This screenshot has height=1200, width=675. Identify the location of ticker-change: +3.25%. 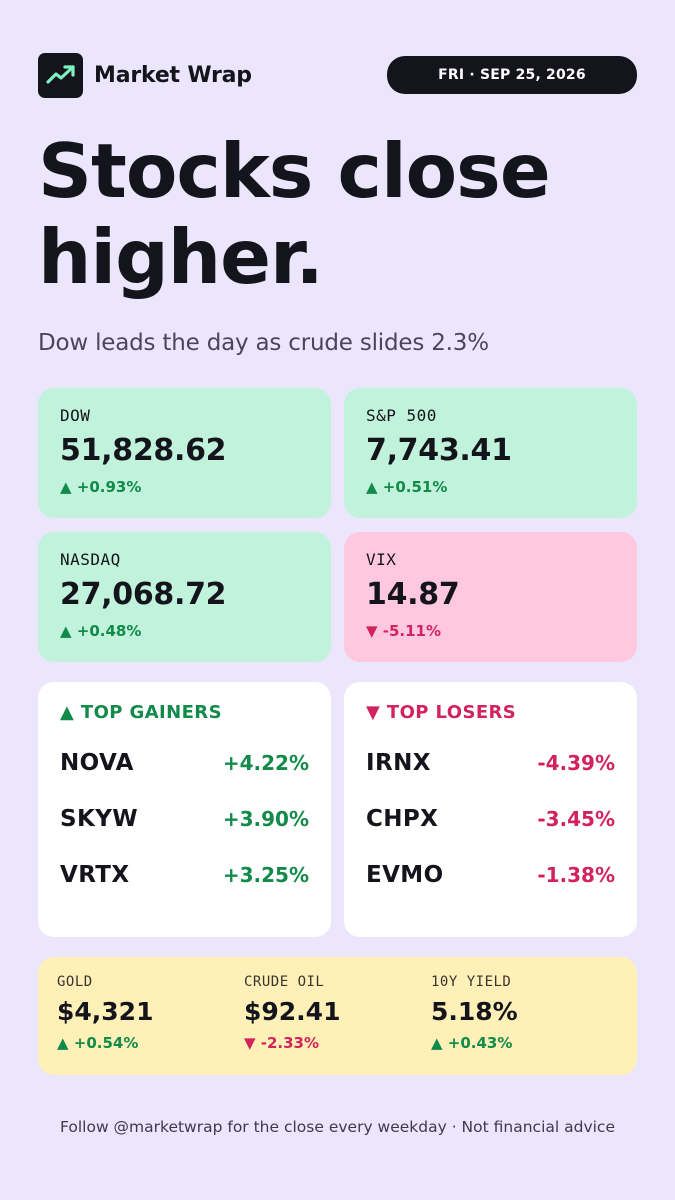
(265, 875).